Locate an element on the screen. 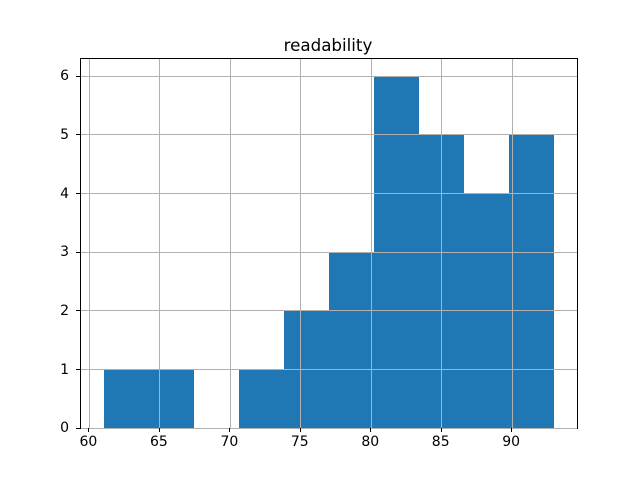 Image resolution: width=640 pixels, height=480 pixels. x-tick-label: 65 is located at coordinates (158, 442).